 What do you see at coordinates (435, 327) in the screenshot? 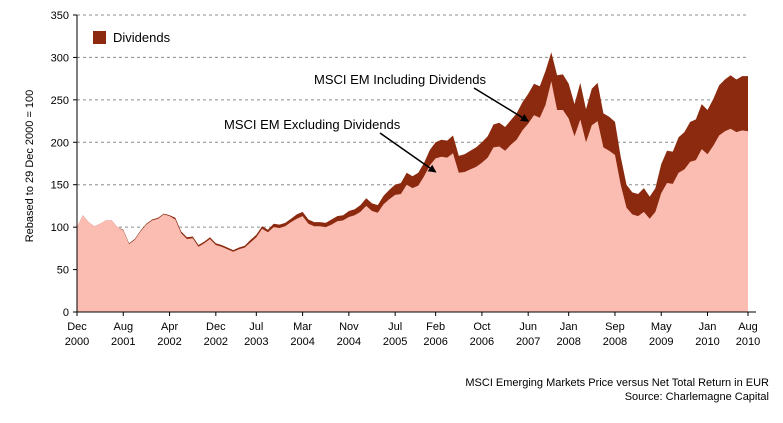
I see `x-tick-label: Feb` at bounding box center [435, 327].